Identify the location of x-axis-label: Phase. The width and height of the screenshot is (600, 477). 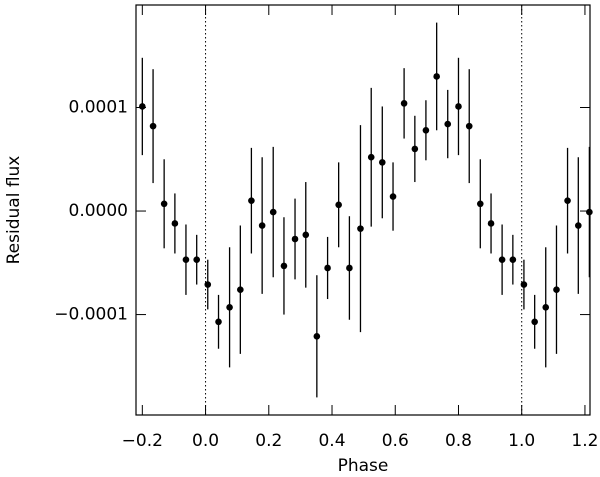
(363, 466).